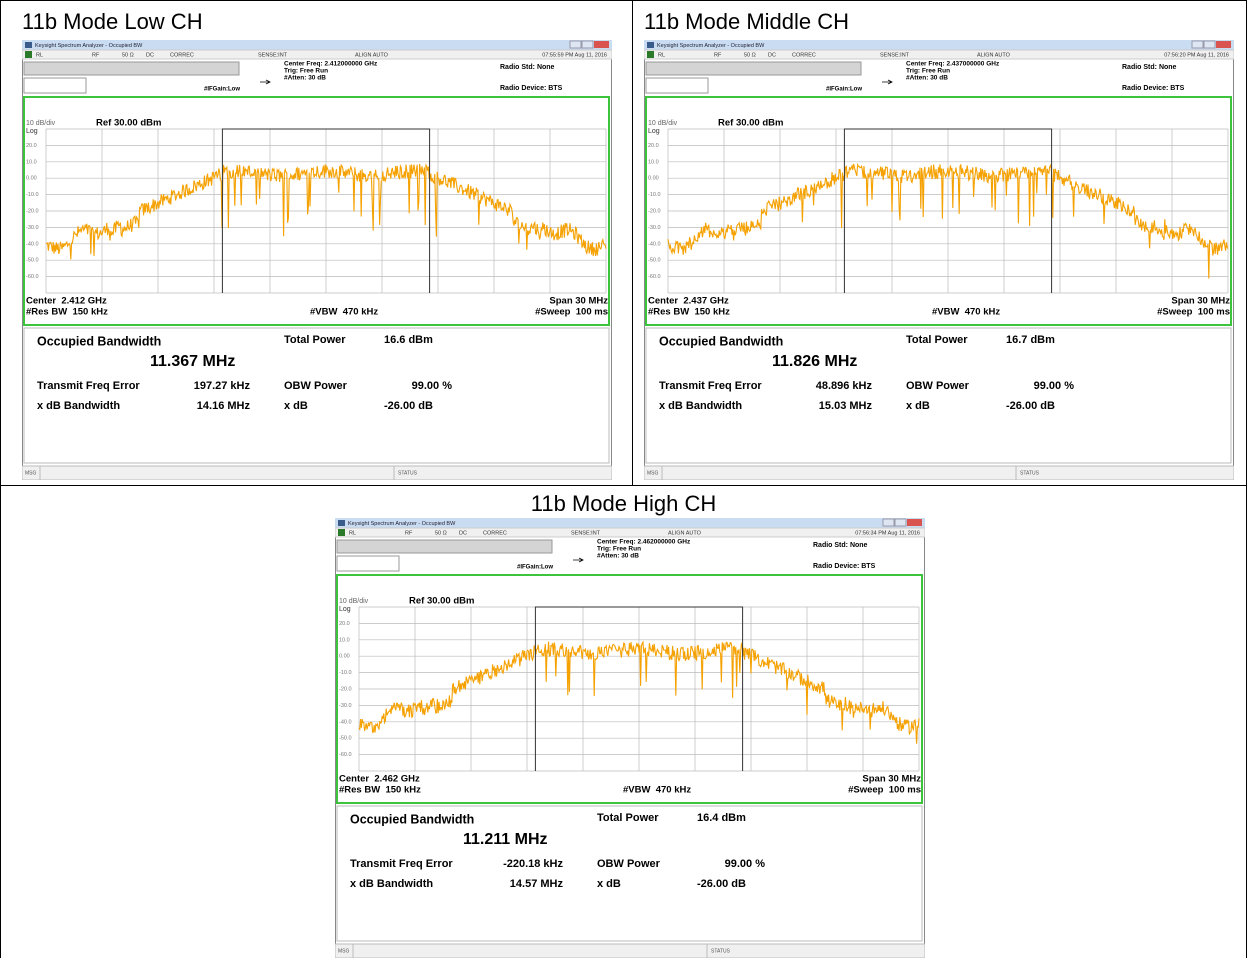 The height and width of the screenshot is (958, 1247). I want to click on scale-label: 10.0, so click(344, 640).